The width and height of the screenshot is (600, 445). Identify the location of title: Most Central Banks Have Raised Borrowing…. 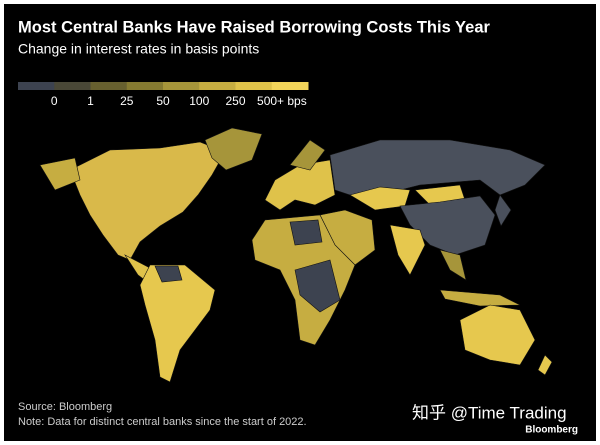
(254, 27).